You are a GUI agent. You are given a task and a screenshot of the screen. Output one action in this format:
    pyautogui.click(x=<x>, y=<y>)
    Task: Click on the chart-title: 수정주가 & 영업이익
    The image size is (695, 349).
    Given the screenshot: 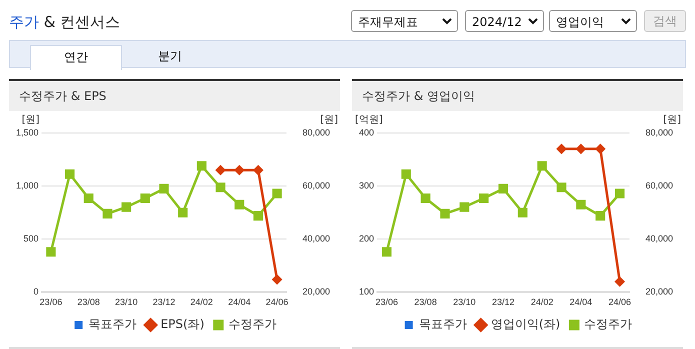 What is the action you would take?
    pyautogui.click(x=517, y=96)
    